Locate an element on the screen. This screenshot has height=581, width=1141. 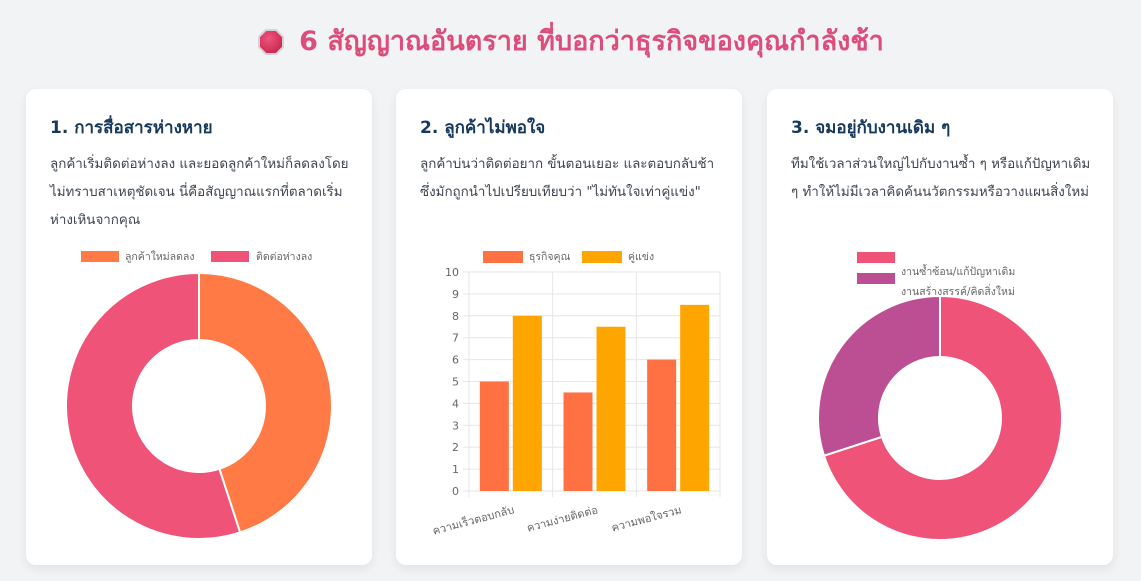
y-tick-label: 7 is located at coordinates (455, 338).